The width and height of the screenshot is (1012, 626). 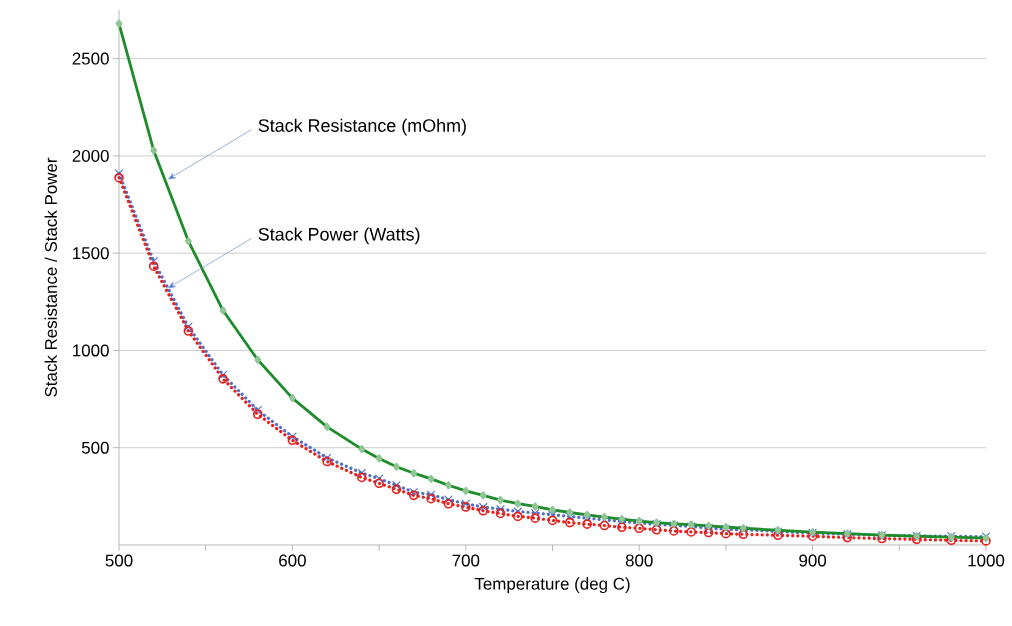 I want to click on y-axis-title: Stack Resistance / Stack Power, so click(x=50, y=277).